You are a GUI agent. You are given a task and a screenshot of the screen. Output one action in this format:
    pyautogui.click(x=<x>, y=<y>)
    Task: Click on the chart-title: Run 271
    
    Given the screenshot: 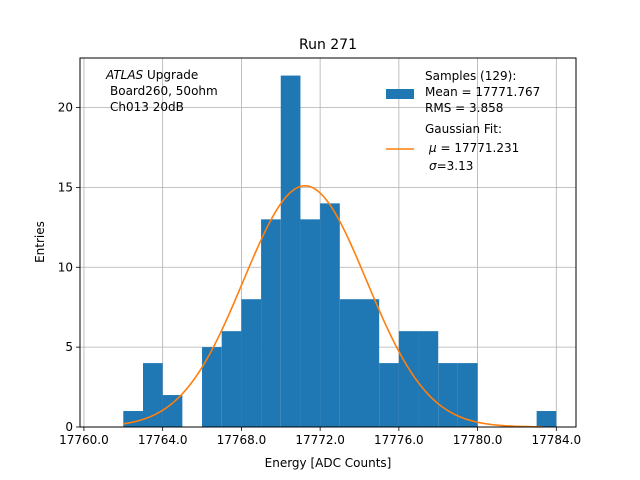 What is the action you would take?
    pyautogui.click(x=328, y=45)
    